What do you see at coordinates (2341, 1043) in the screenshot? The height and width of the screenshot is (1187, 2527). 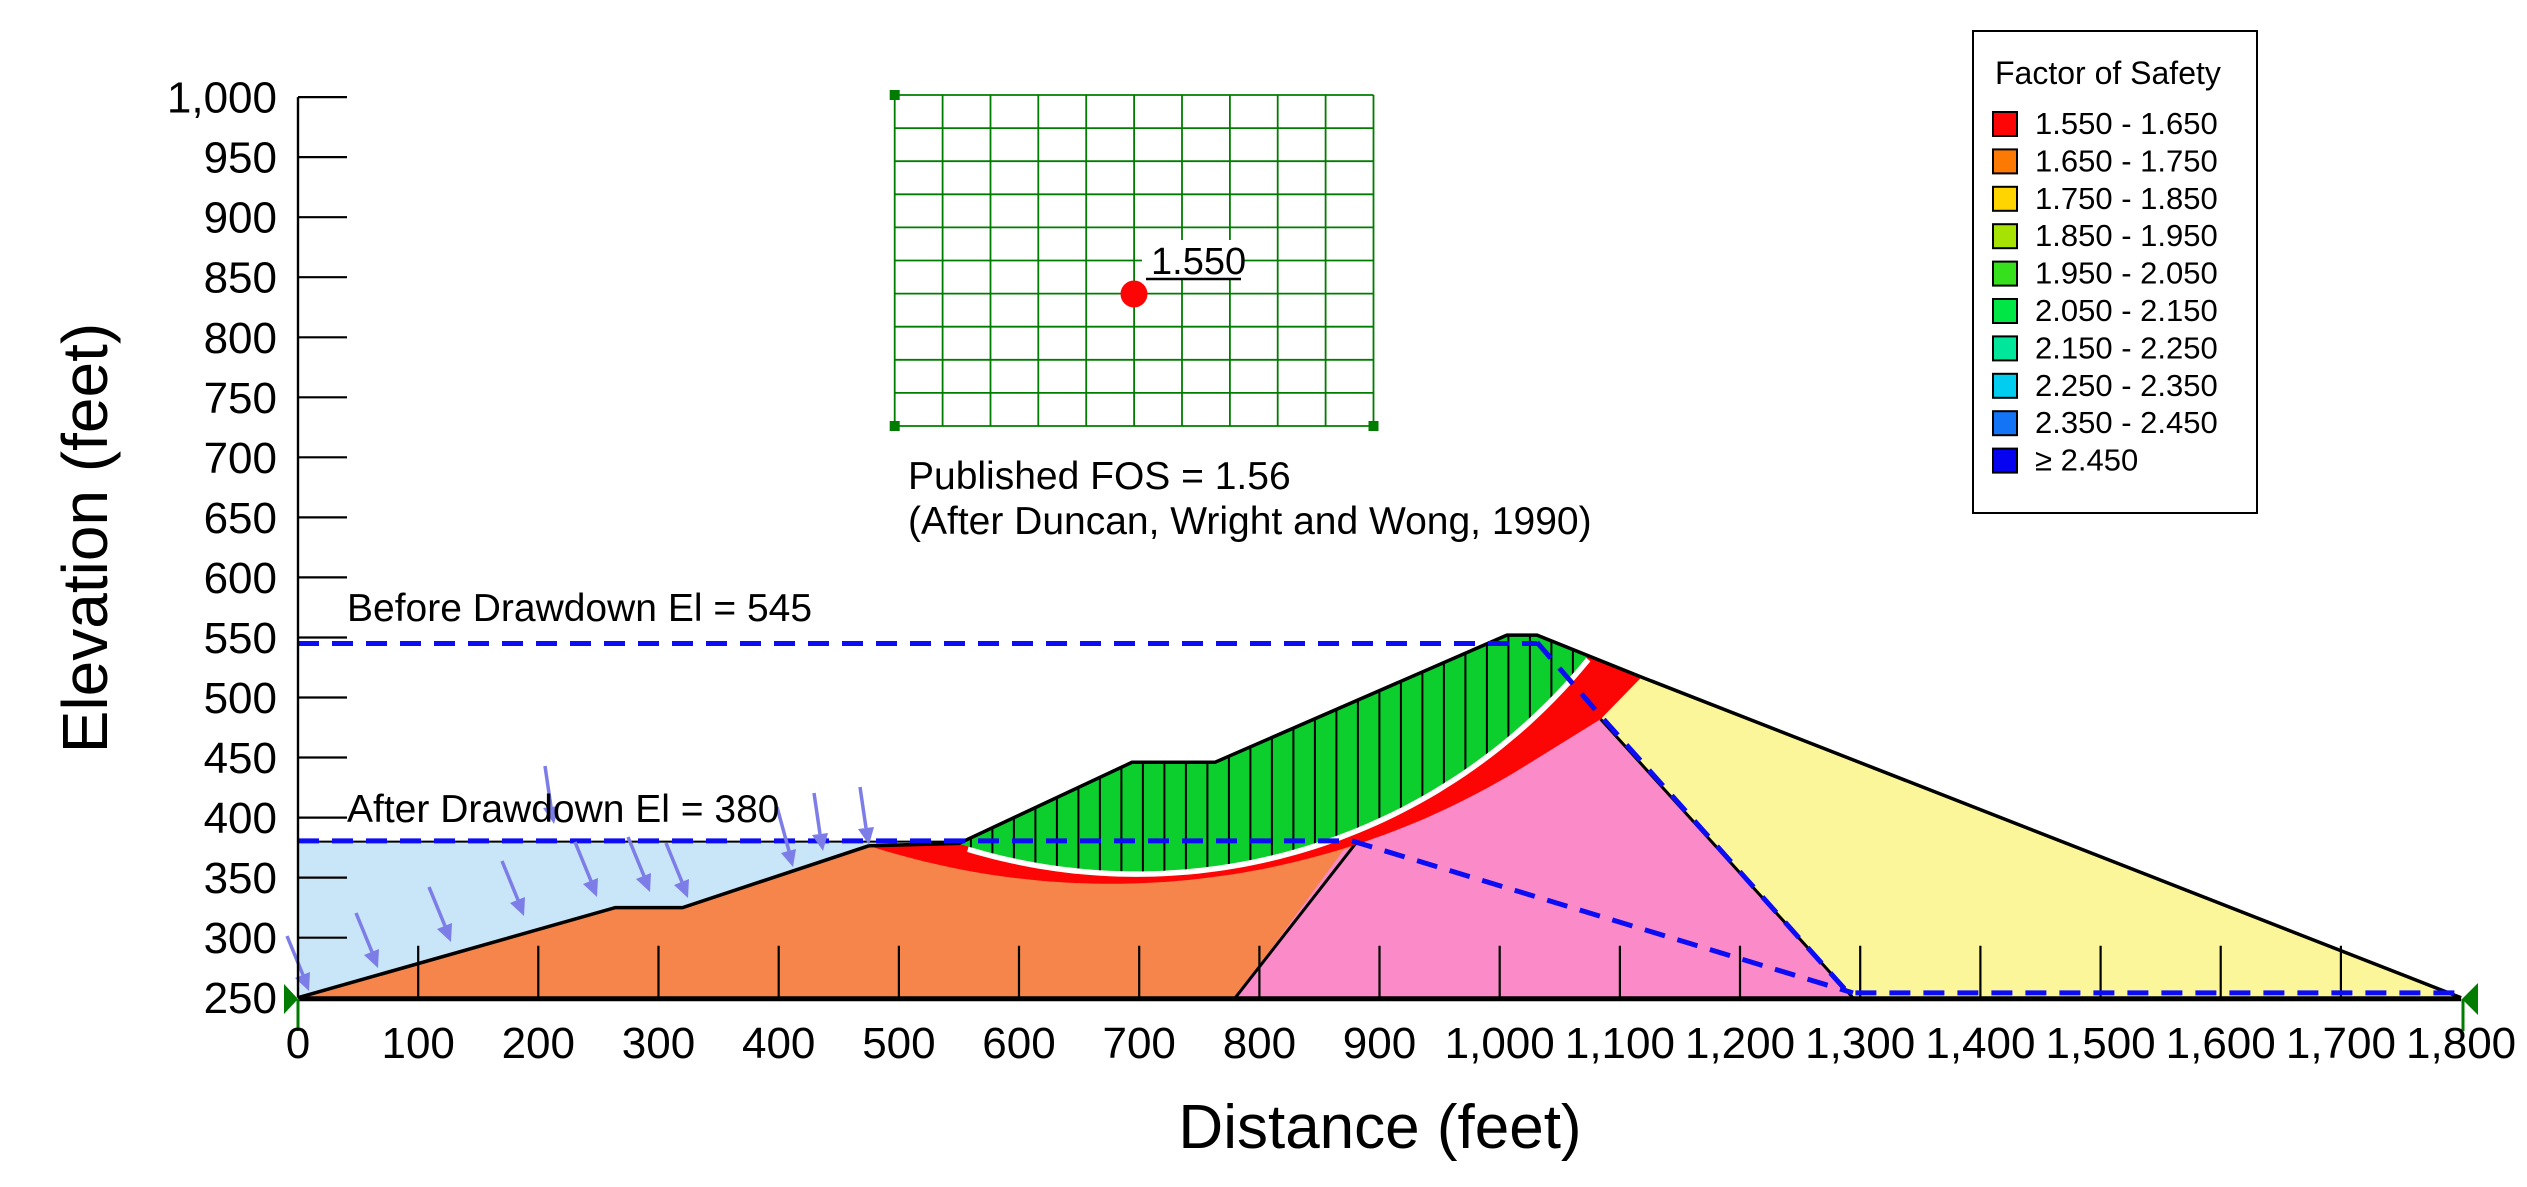 I see `svg-text: 1,700` at bounding box center [2341, 1043].